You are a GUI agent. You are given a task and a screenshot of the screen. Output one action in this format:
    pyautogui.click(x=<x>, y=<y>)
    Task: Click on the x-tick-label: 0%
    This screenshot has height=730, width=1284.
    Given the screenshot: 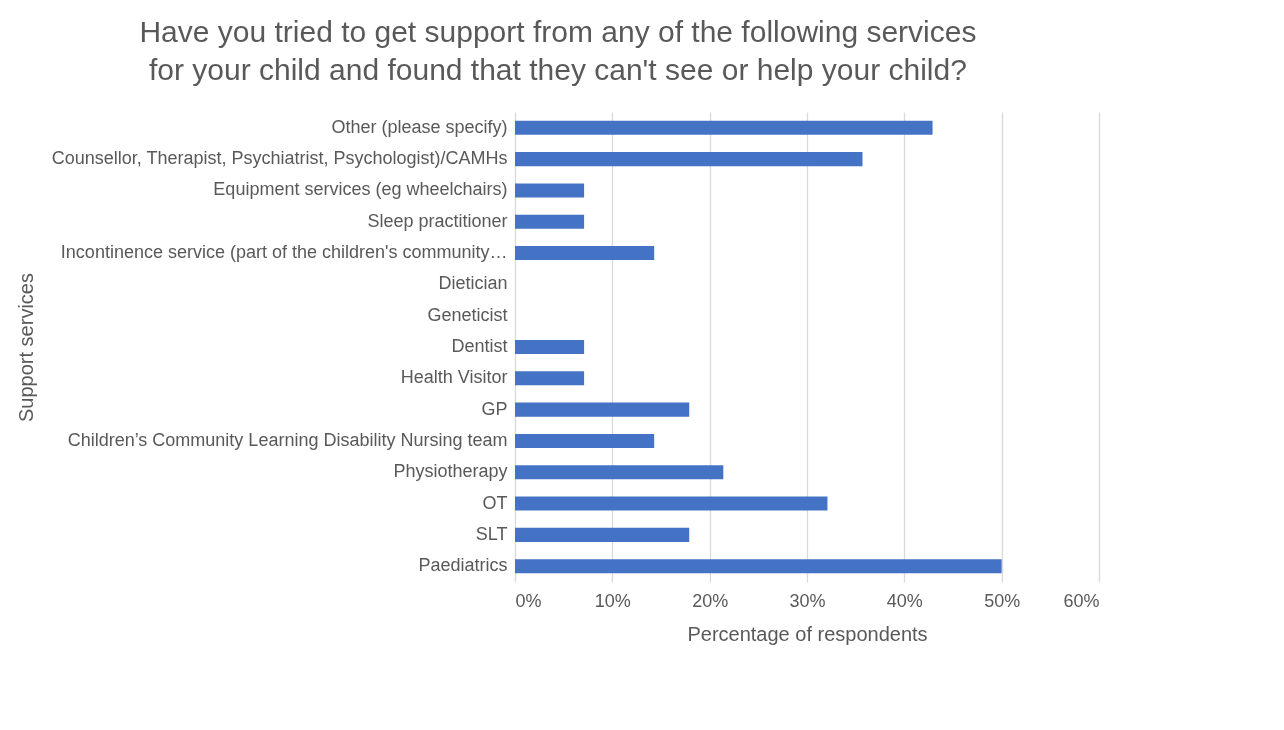 What is the action you would take?
    pyautogui.click(x=528, y=600)
    